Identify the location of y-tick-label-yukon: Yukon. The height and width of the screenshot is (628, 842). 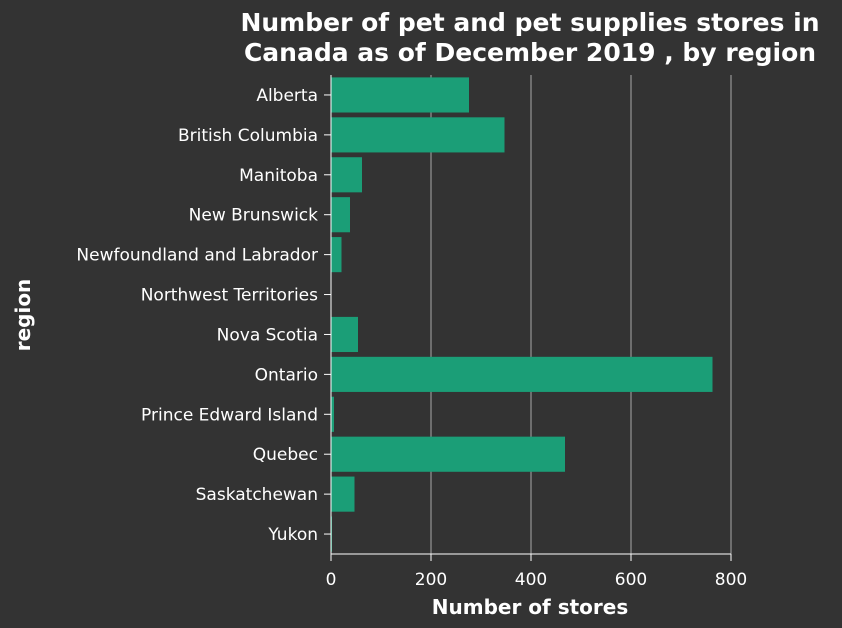
(292, 535).